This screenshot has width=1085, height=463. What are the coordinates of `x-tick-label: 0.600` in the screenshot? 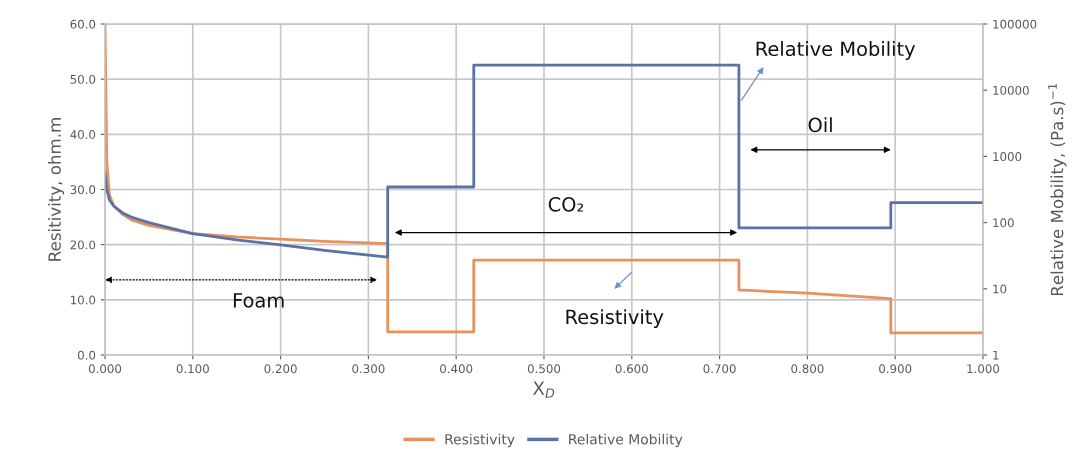 It's located at (631, 369).